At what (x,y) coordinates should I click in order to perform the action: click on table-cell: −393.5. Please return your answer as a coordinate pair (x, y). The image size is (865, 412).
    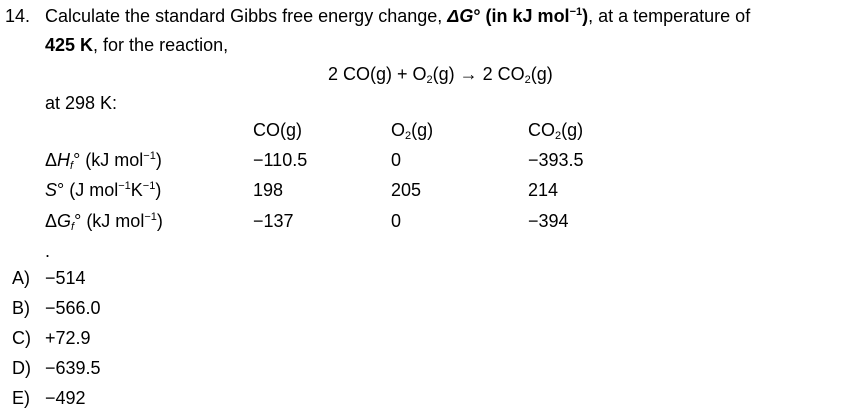
    Looking at the image, I should click on (556, 160).